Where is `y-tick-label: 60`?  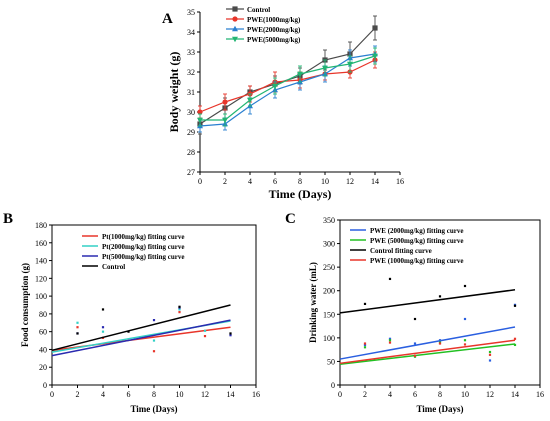 y-tick-label: 60 is located at coordinates (43, 332).